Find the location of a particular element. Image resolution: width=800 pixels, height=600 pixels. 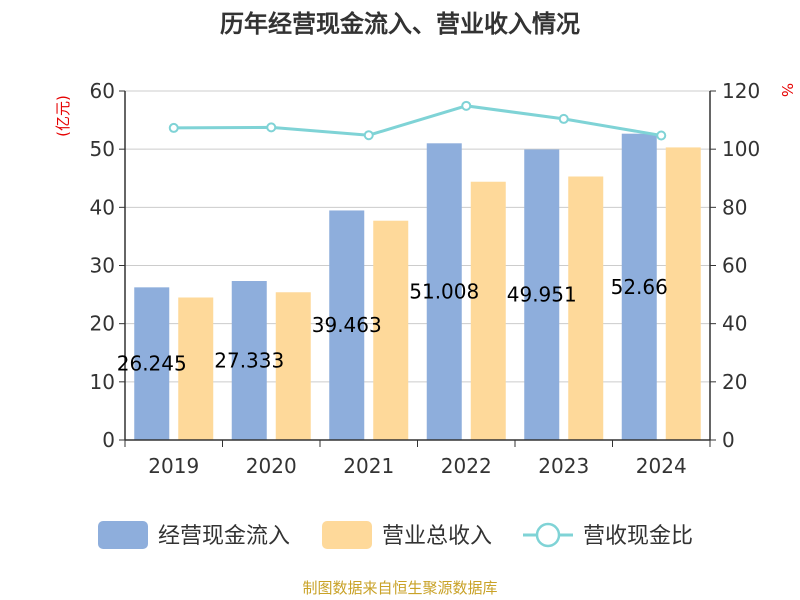

left-tick-label: 40 is located at coordinates (102, 207).